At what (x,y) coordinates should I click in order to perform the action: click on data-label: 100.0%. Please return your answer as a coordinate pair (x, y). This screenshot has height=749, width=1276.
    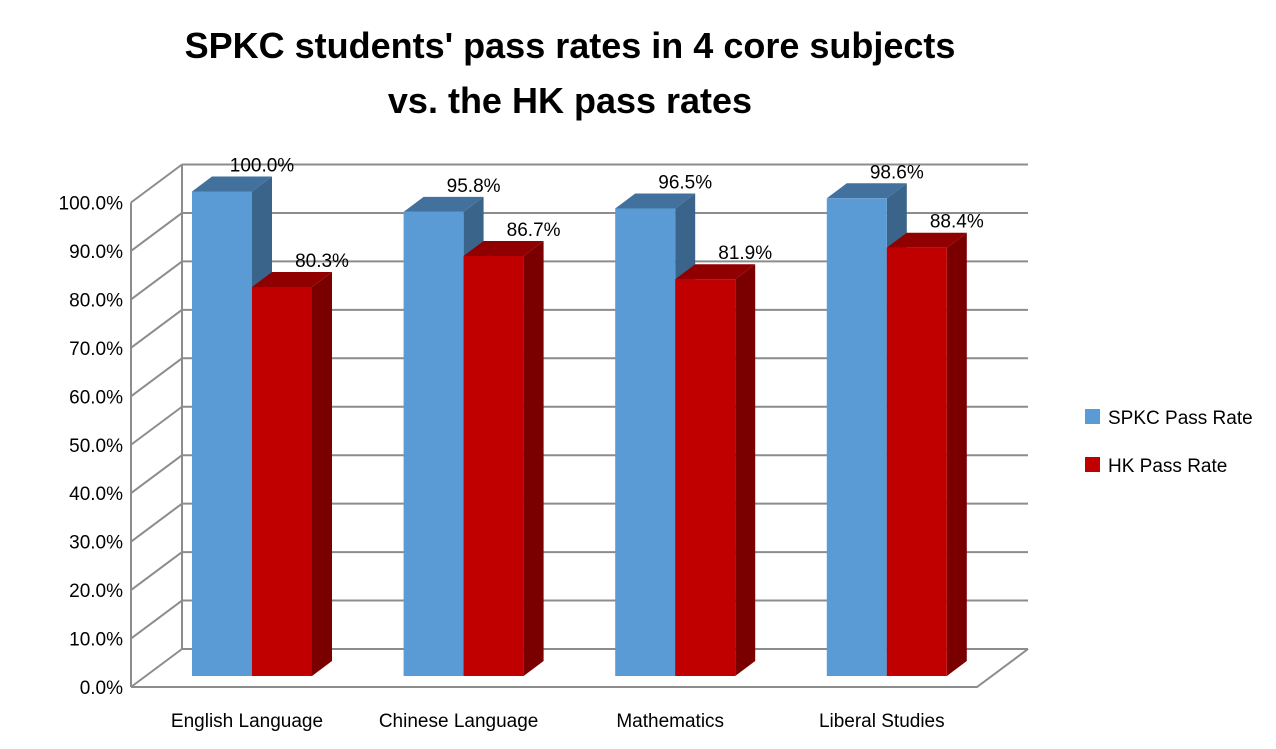
    Looking at the image, I should click on (262, 166).